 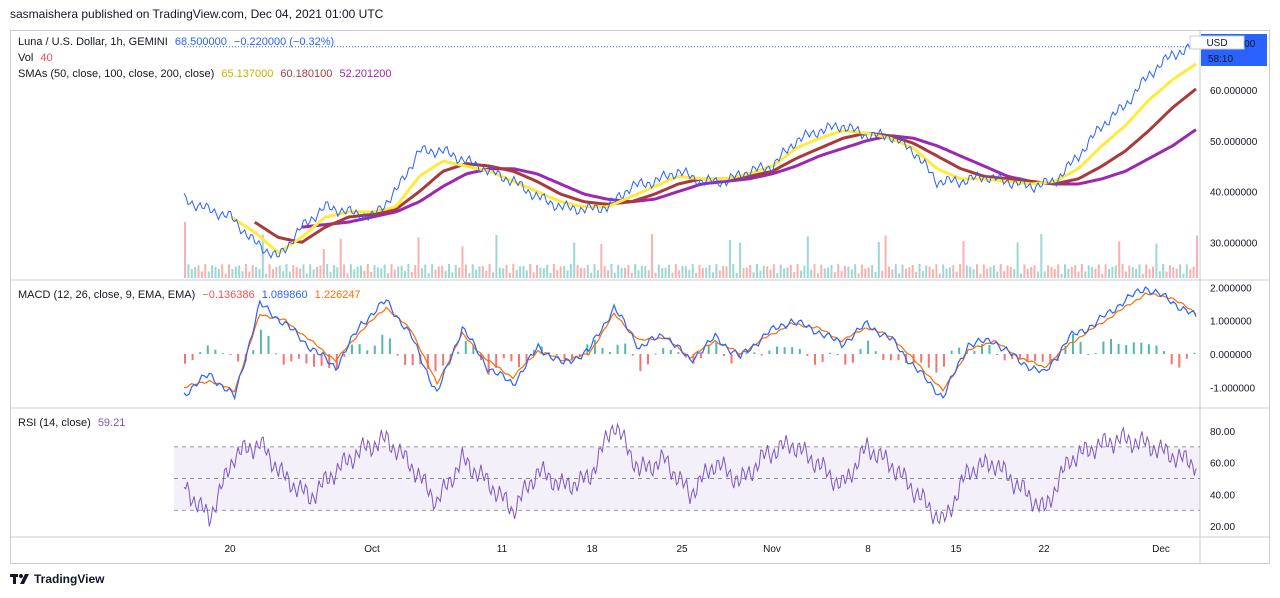 What do you see at coordinates (1222, 495) in the screenshot?
I see `rsi-axis-tick: 40.00` at bounding box center [1222, 495].